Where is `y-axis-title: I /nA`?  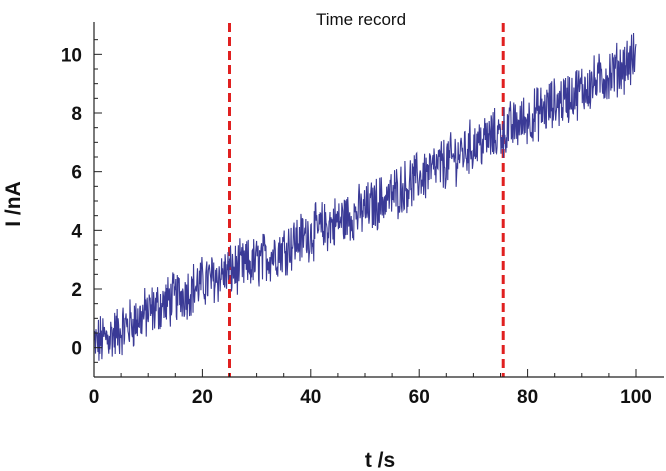
y-axis-title: I /nA is located at coordinates (13, 204).